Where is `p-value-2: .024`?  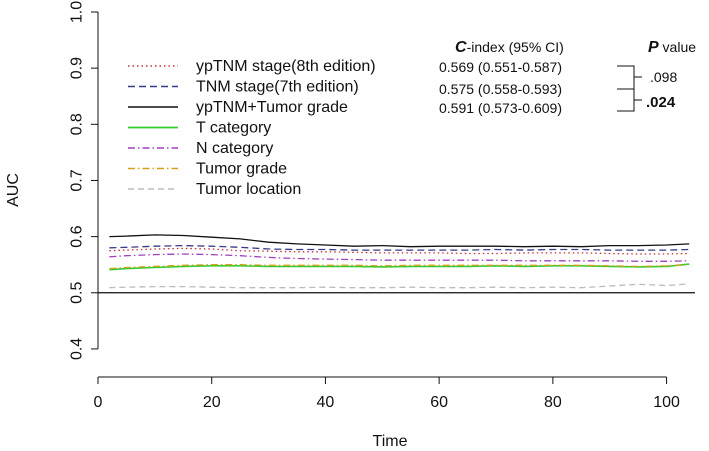
p-value-2: .024 is located at coordinates (661, 102).